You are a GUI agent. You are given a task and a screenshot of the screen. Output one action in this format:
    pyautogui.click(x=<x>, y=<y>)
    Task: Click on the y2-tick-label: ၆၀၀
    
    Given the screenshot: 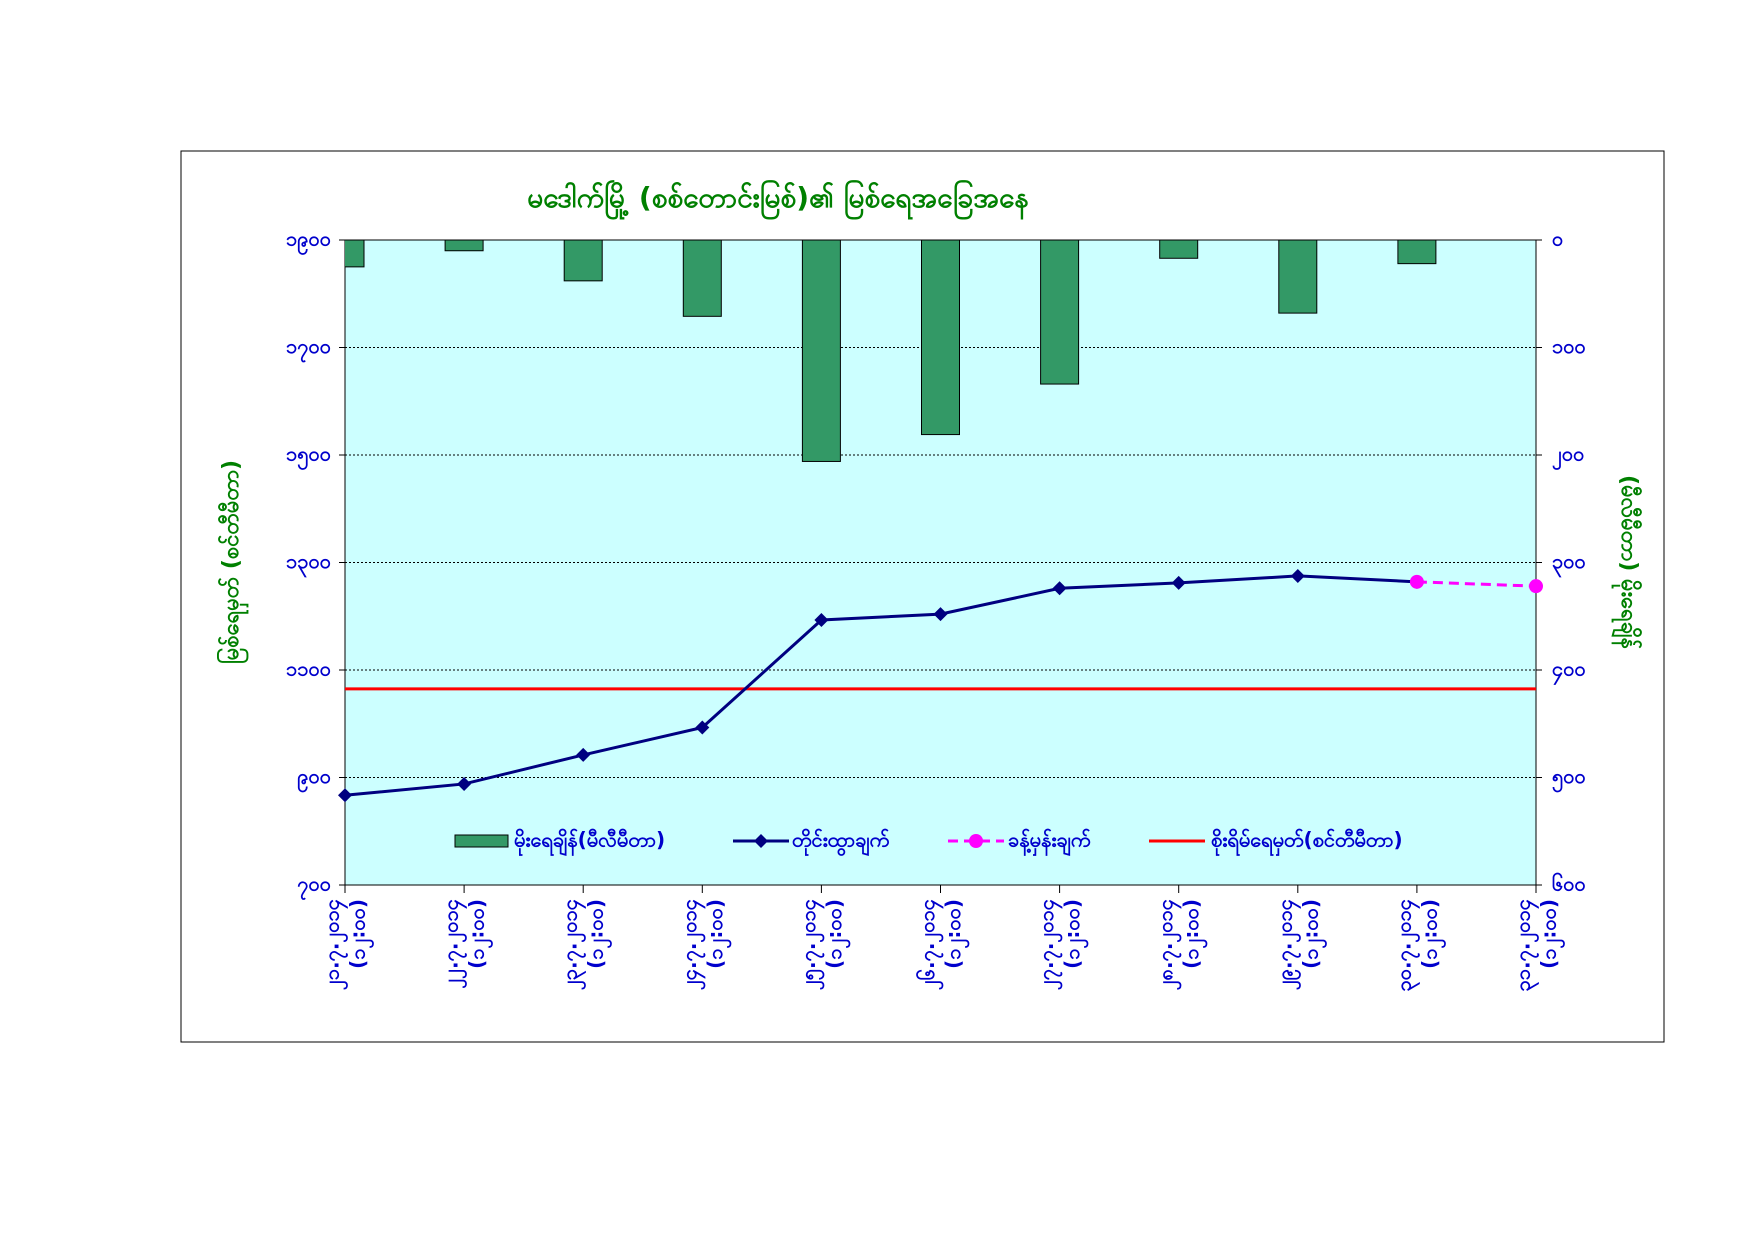 What is the action you would take?
    pyautogui.click(x=1569, y=884)
    